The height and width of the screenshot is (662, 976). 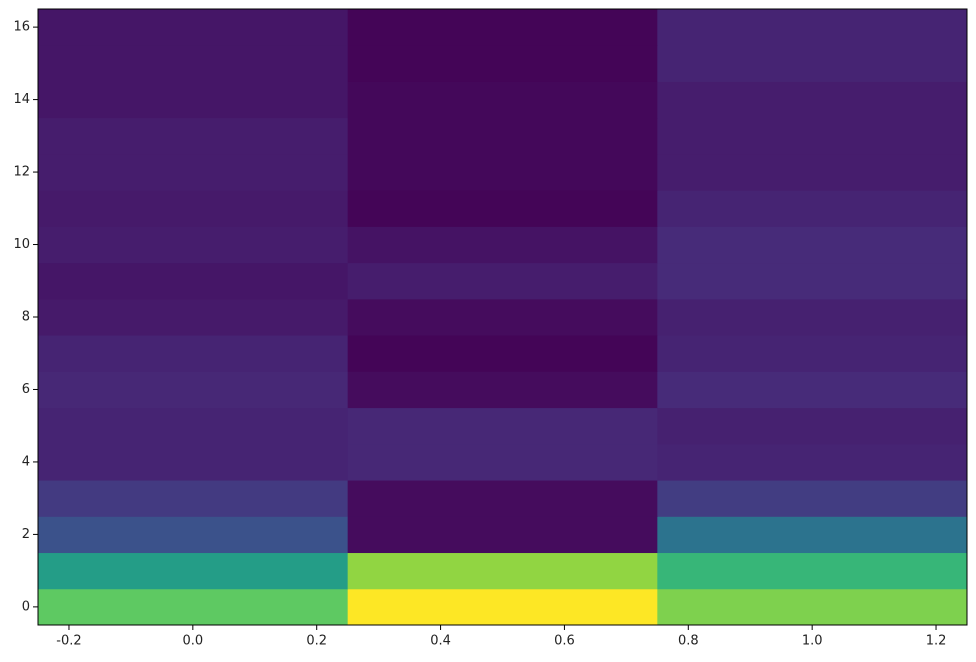 I want to click on y-tick-label: 4, so click(x=26, y=461).